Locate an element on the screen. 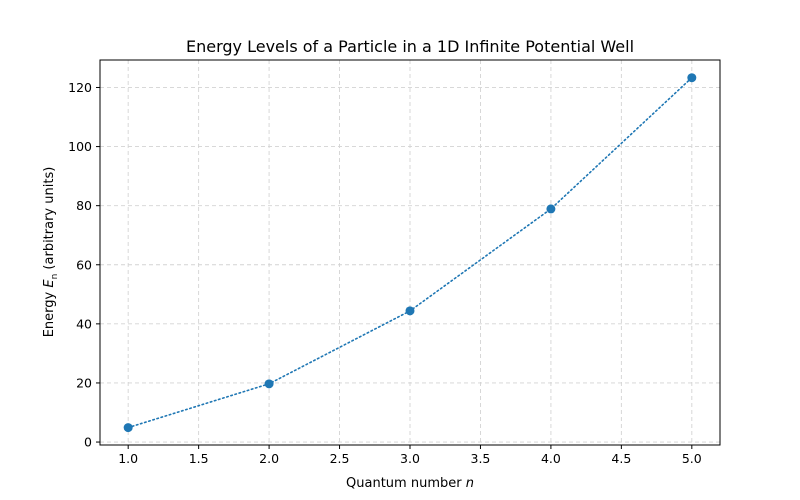 This screenshot has width=800, height=500. x-tick-label: 1.0 is located at coordinates (128, 458).